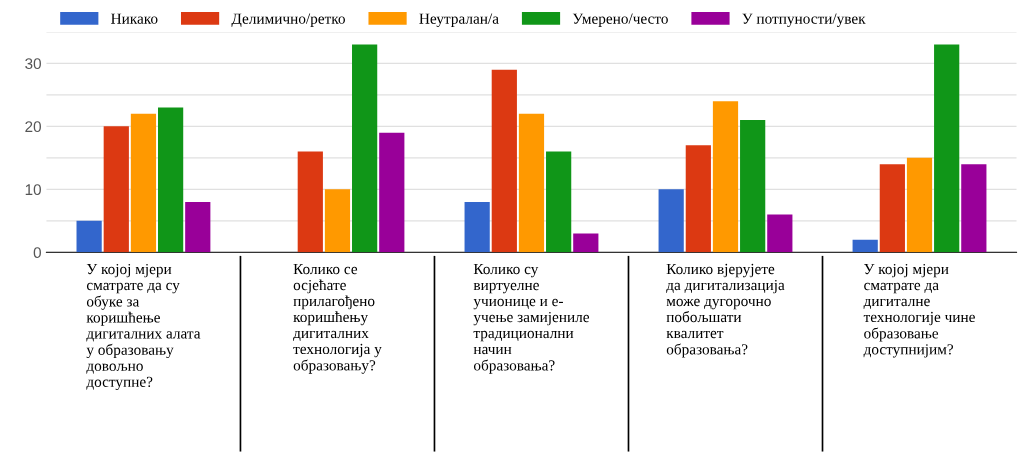 The width and height of the screenshot is (1032, 469). I want to click on legend-label: Никако, so click(134, 18).